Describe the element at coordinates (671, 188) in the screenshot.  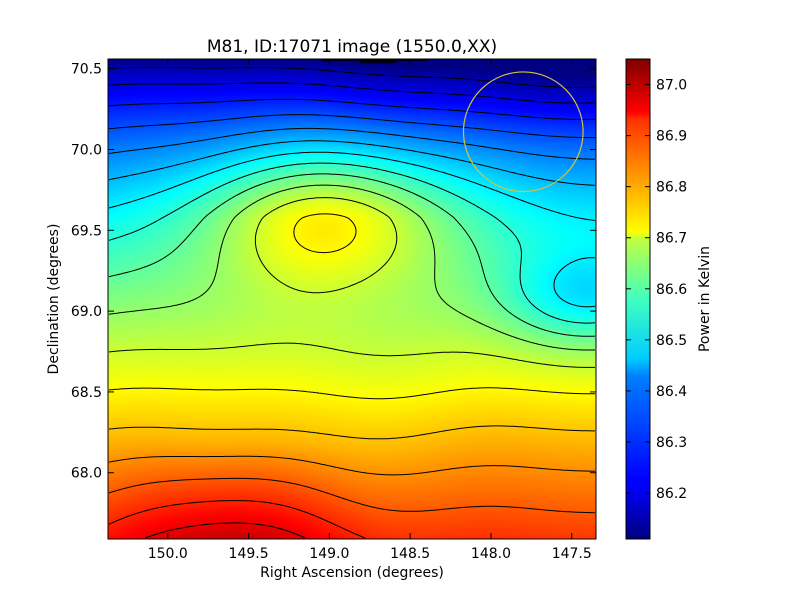
I see `colorbar-tick-label: 86.8` at that location.